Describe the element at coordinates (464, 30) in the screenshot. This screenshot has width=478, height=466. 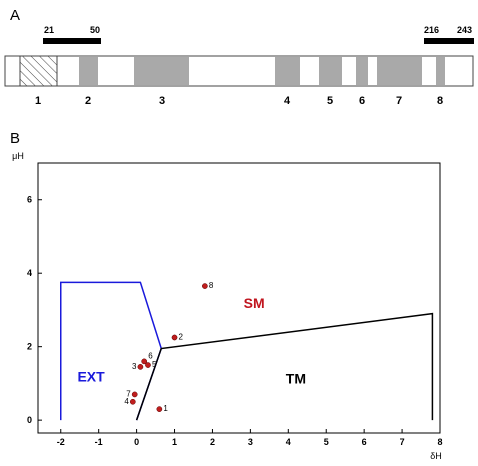
I see `bracket-right-end-label: 243` at that location.